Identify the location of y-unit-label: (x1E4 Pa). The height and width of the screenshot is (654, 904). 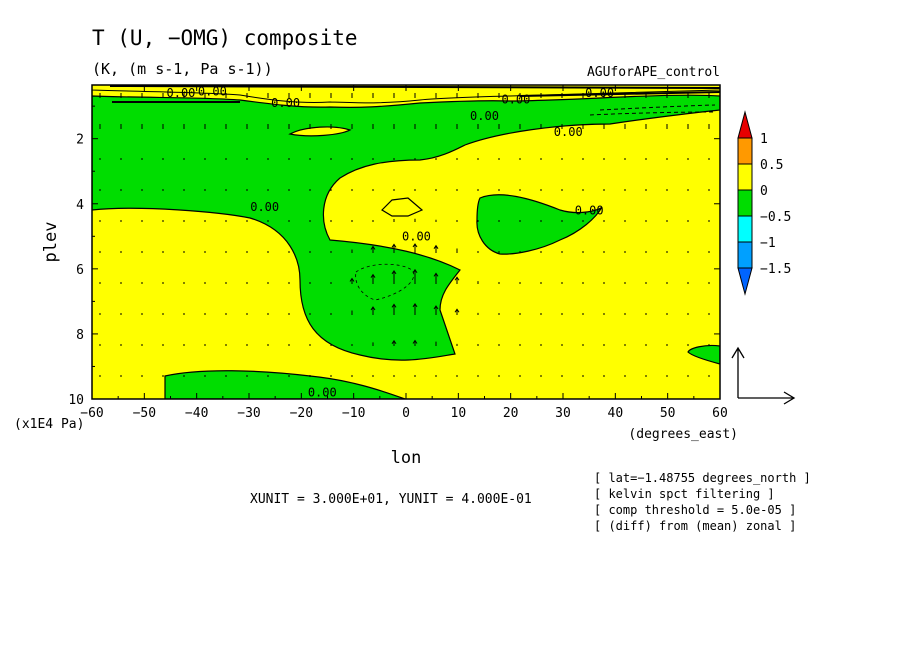
(49, 424).